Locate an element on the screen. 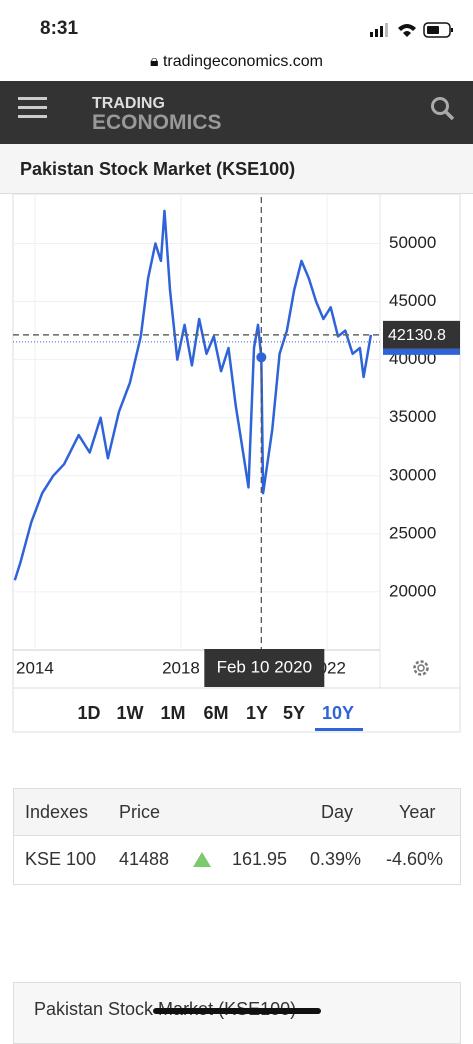 This screenshot has height=1044, width=473. range-button: 1W is located at coordinates (130, 713).